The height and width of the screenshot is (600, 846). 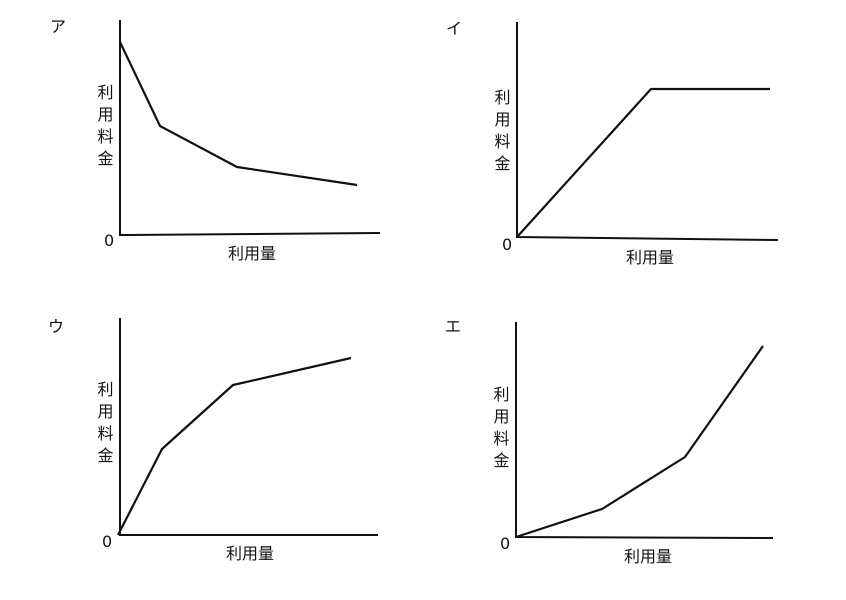 I want to click on panel-label: エ, so click(x=453, y=326).